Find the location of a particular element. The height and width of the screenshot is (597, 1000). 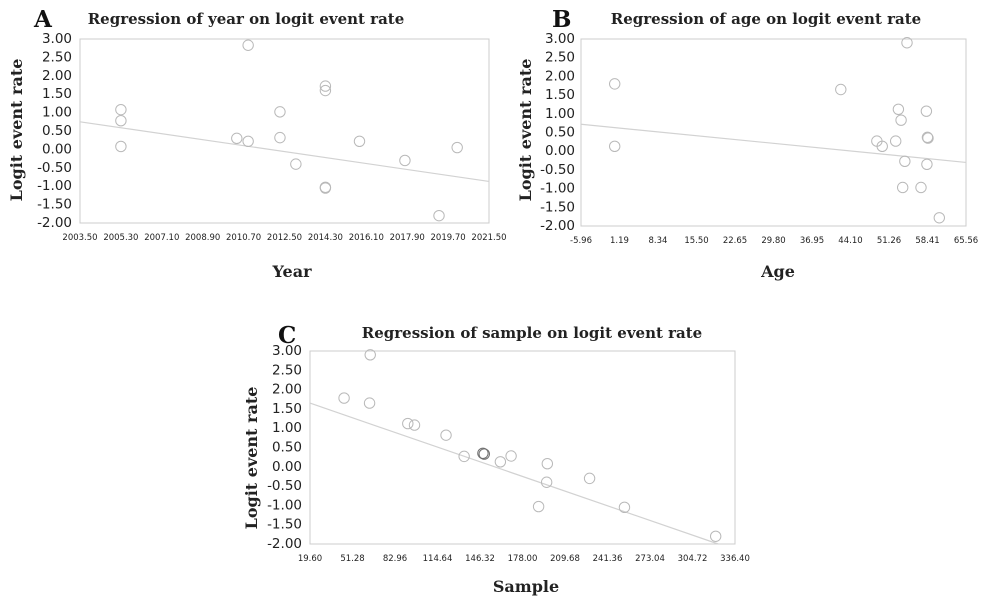

panel-c-x-tick-label: 336.40 is located at coordinates (735, 559).